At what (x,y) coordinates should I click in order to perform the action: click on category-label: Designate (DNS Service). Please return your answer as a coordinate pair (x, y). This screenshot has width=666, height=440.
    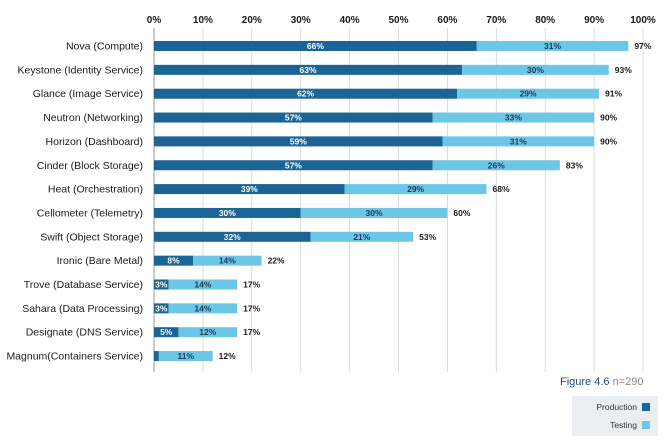
    Looking at the image, I should click on (84, 333).